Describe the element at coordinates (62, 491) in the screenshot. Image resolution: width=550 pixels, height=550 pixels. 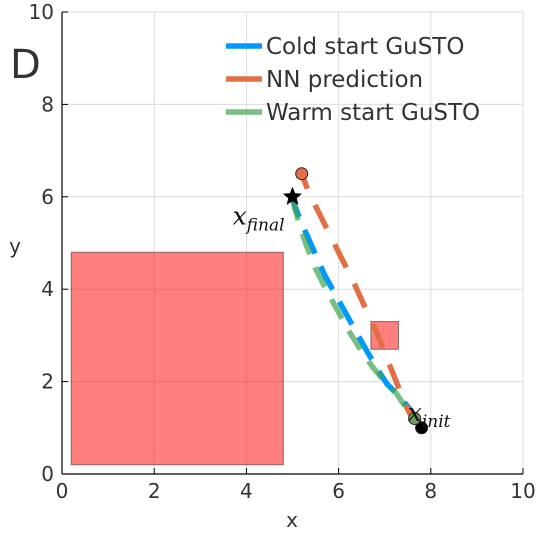
I see `x-tick-label: 0` at that location.